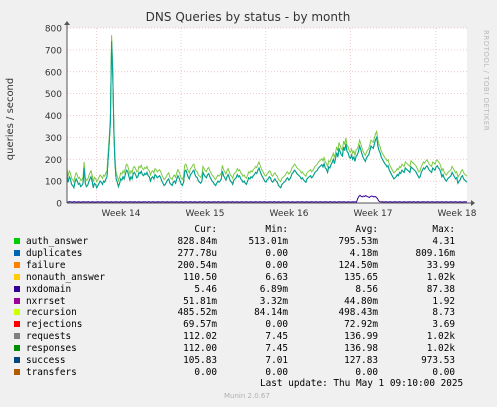 This screenshot has width=497, height=407. Describe the element at coordinates (46, 360) in the screenshot. I see `legend-label: success` at that location.